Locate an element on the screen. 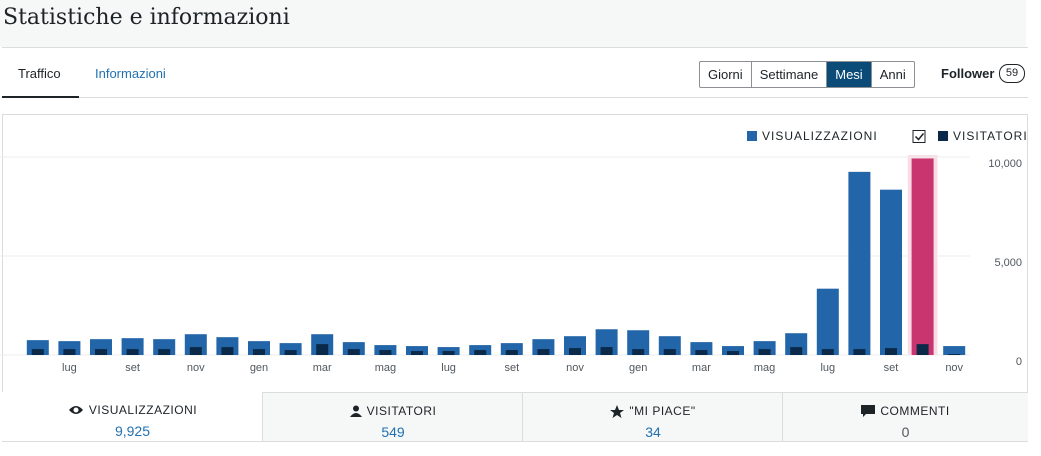  eye-icon is located at coordinates (75, 410).